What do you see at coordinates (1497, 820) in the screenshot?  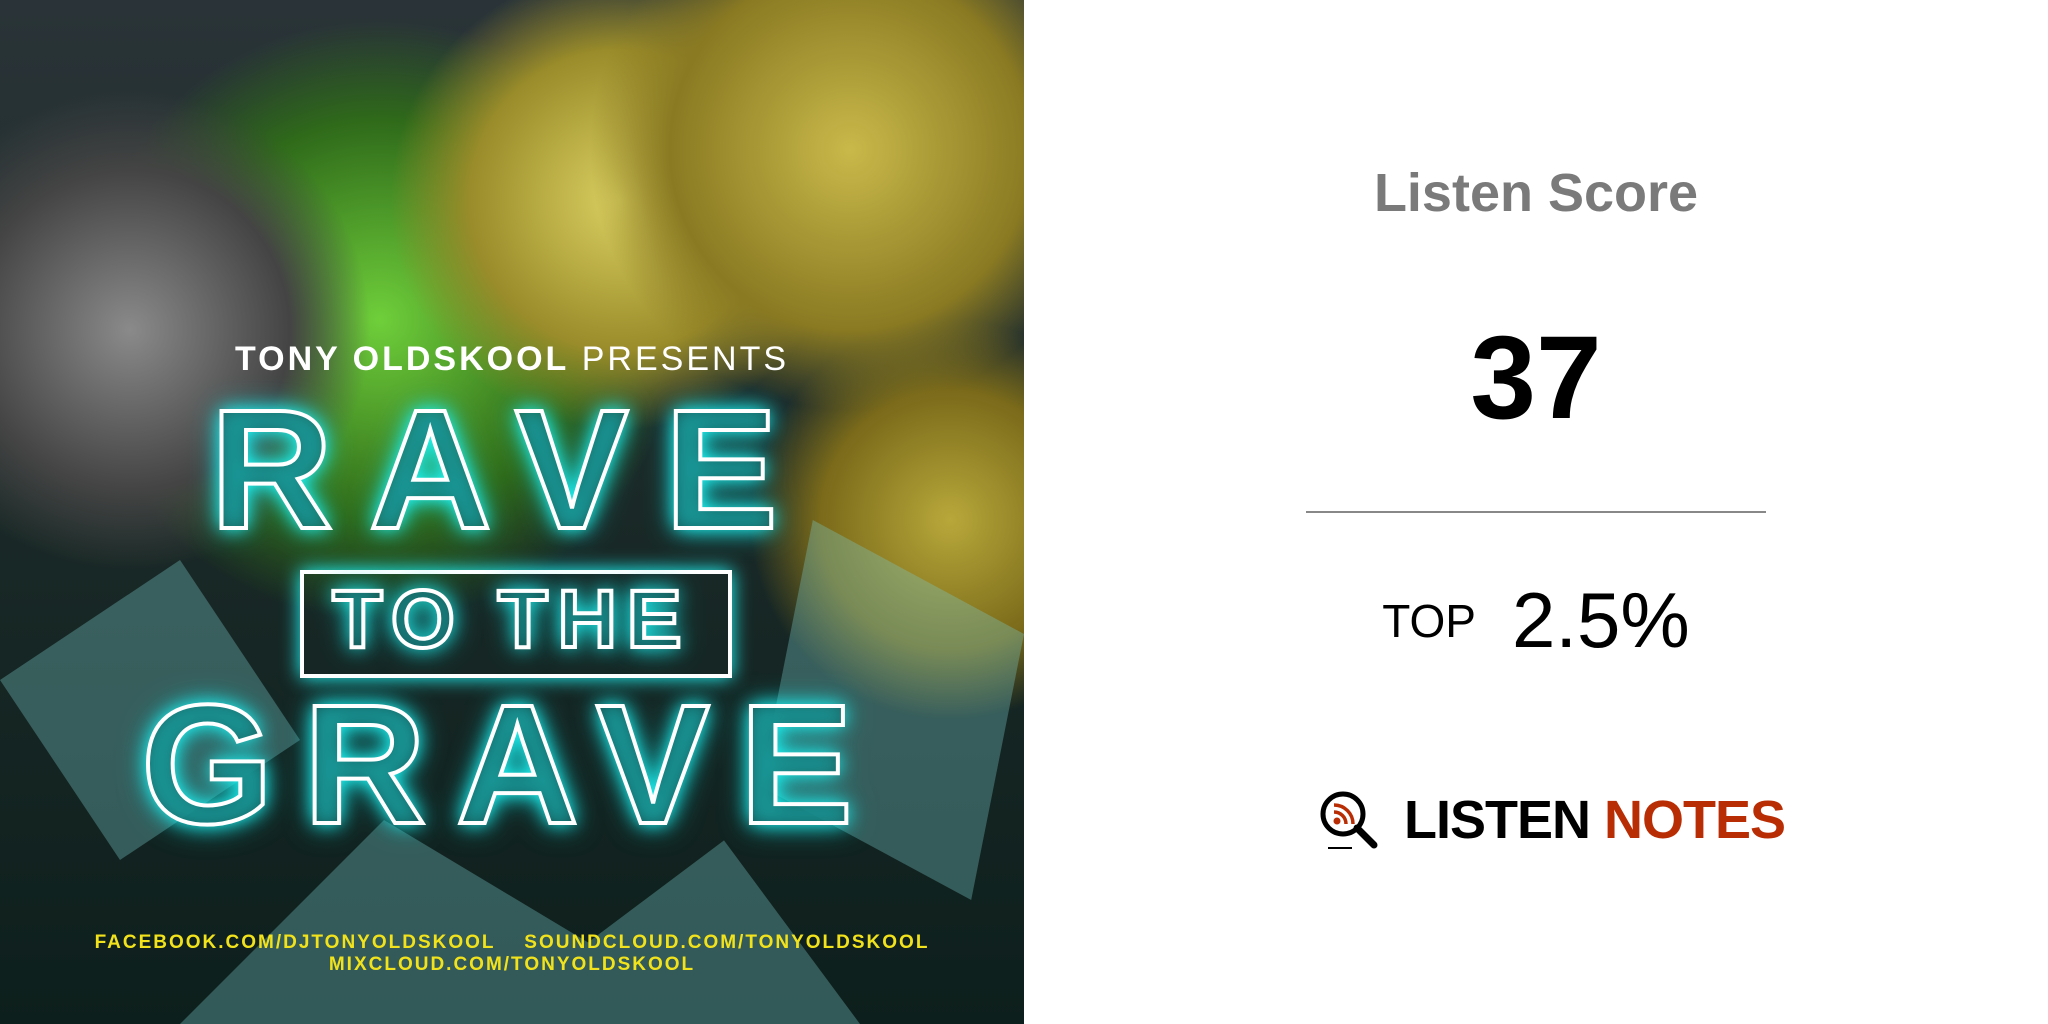 I see `logo-listen: LISTEN` at bounding box center [1497, 820].